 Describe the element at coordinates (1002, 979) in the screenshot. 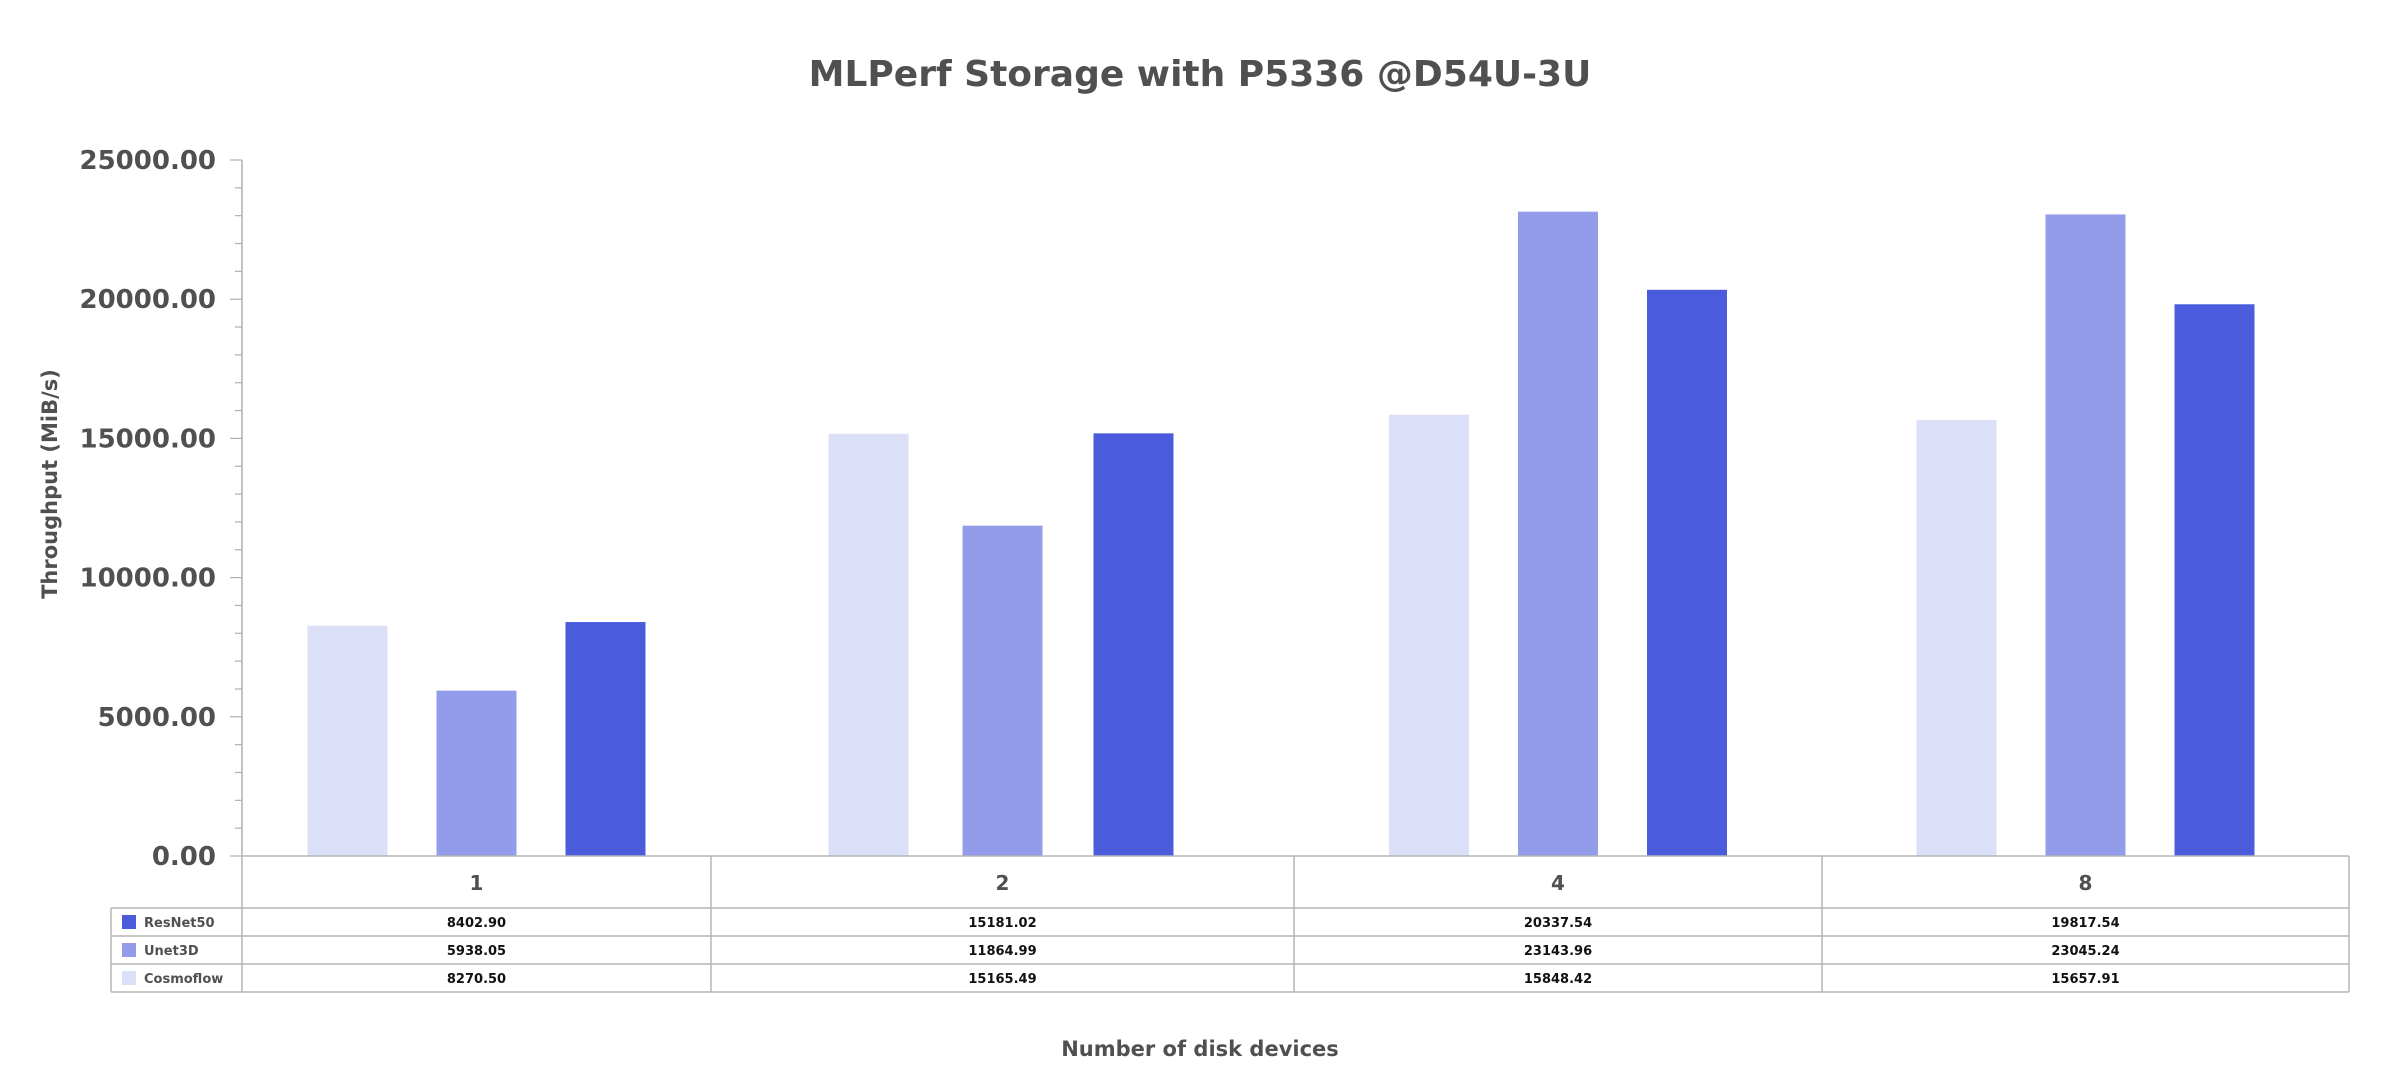

I see `data-label: 15165.49` at that location.